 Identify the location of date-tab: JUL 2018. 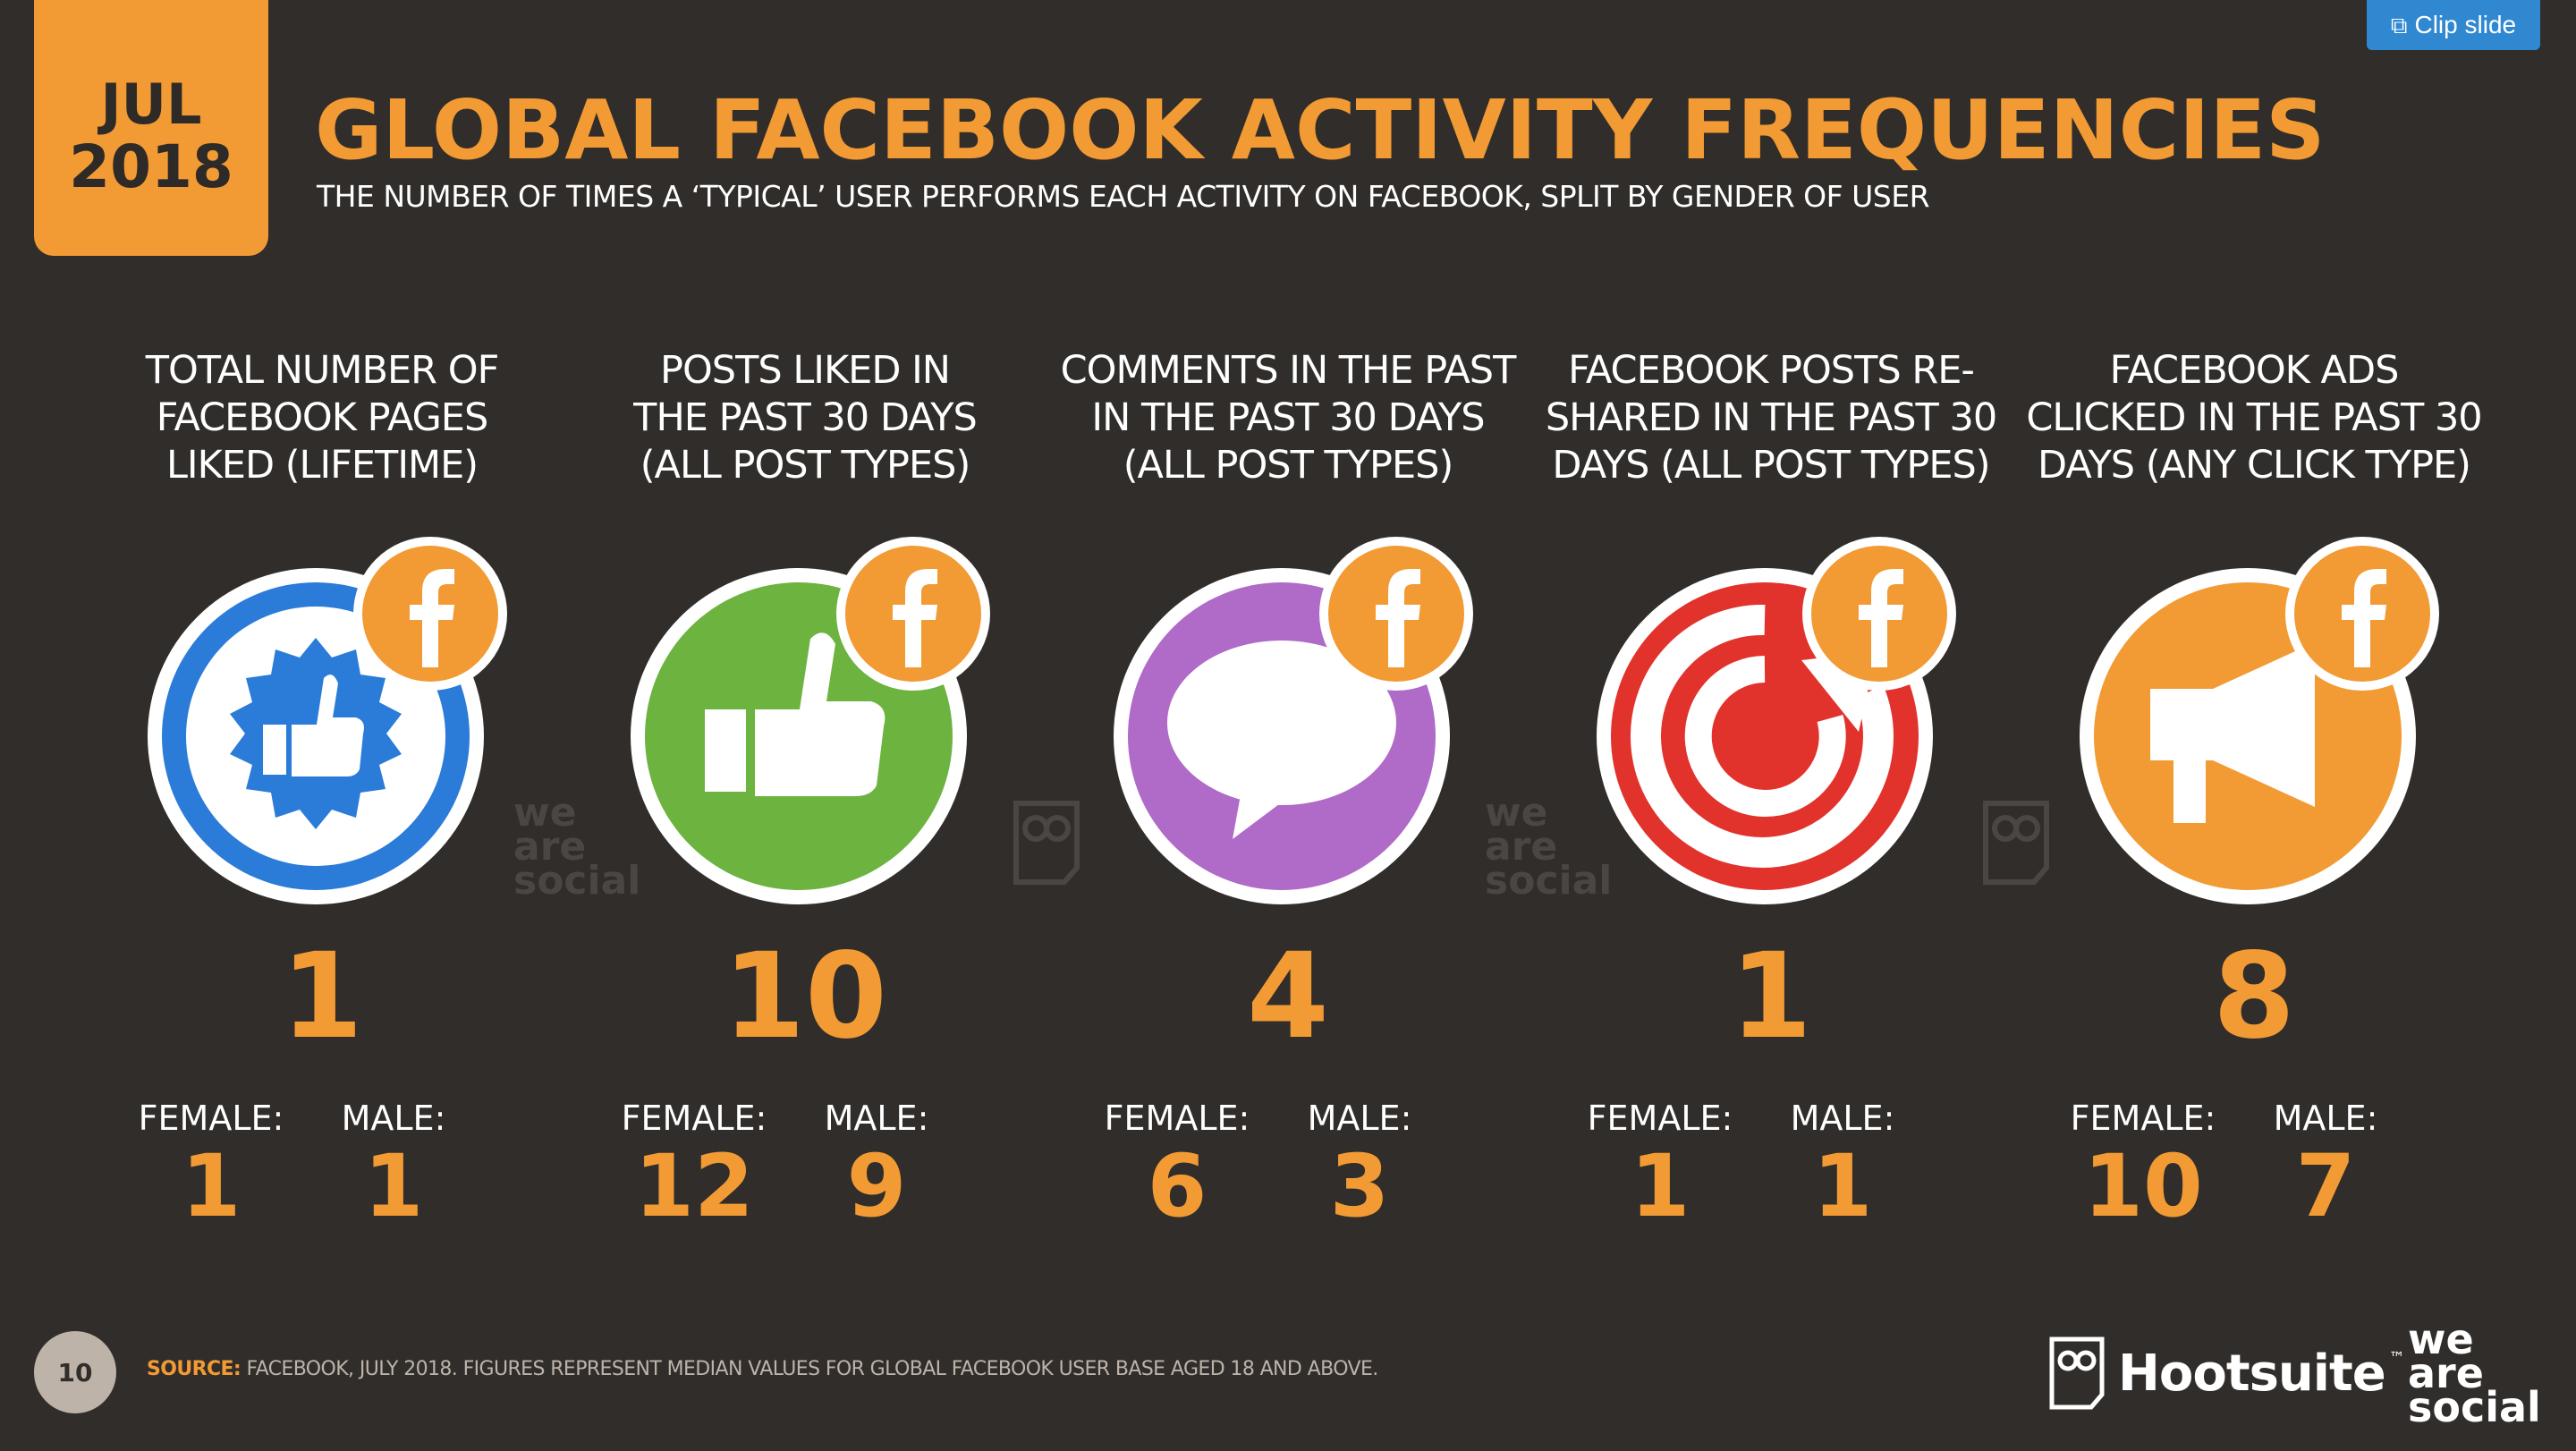
(151, 128).